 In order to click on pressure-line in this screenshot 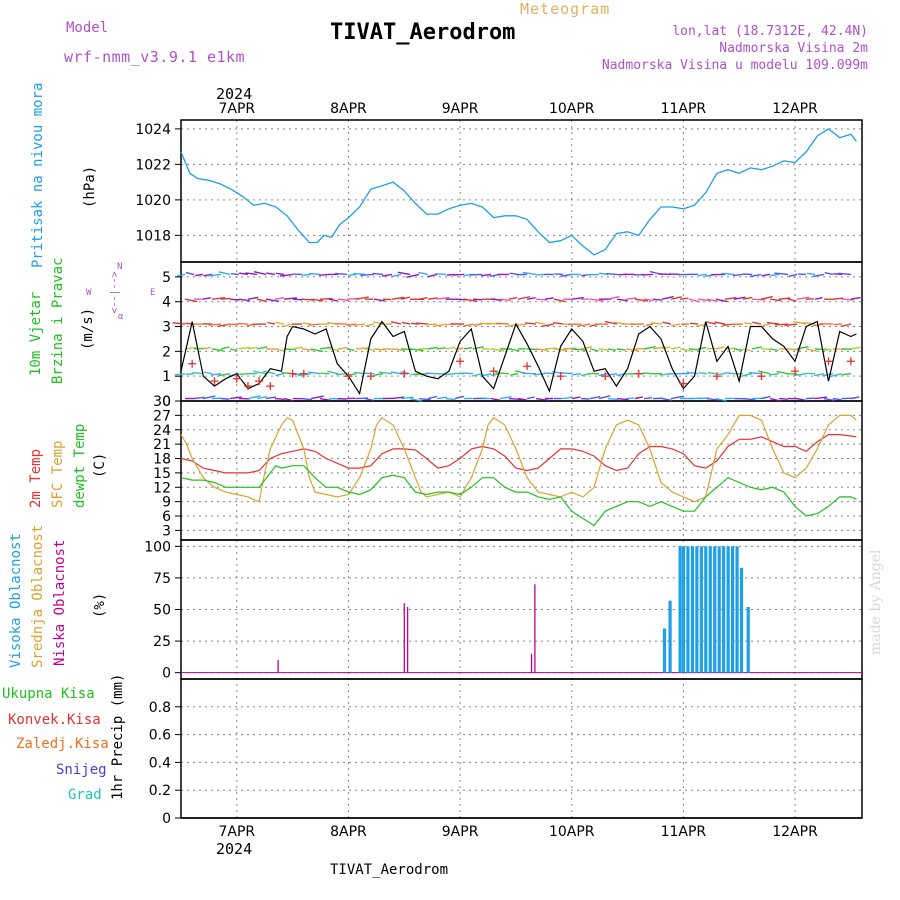, I will do `click(518, 192)`.